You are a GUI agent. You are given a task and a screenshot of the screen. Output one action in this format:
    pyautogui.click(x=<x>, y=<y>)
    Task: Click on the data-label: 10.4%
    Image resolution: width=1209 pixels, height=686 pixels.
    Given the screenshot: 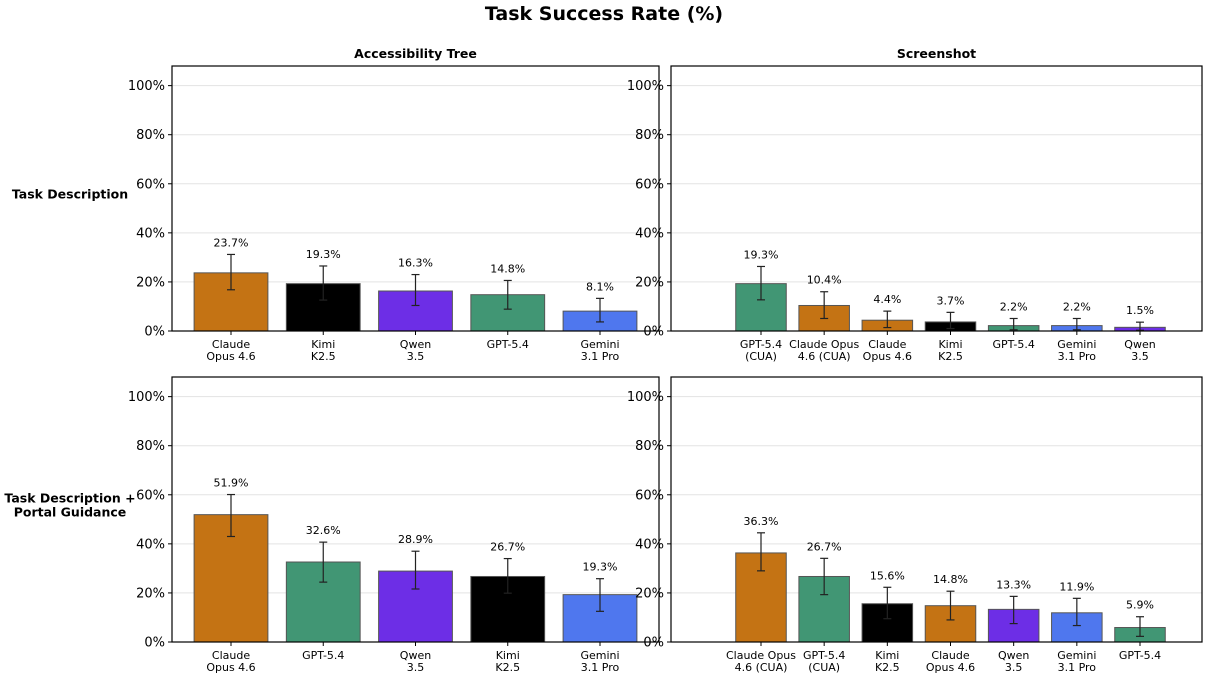 What is the action you would take?
    pyautogui.click(x=824, y=280)
    